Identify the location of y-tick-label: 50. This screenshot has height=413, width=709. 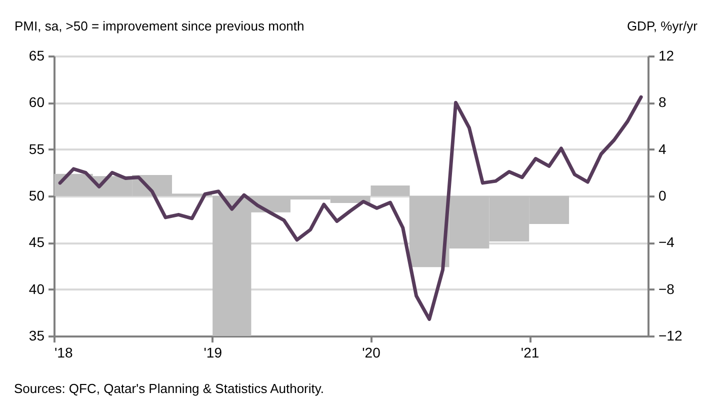
(36, 196).